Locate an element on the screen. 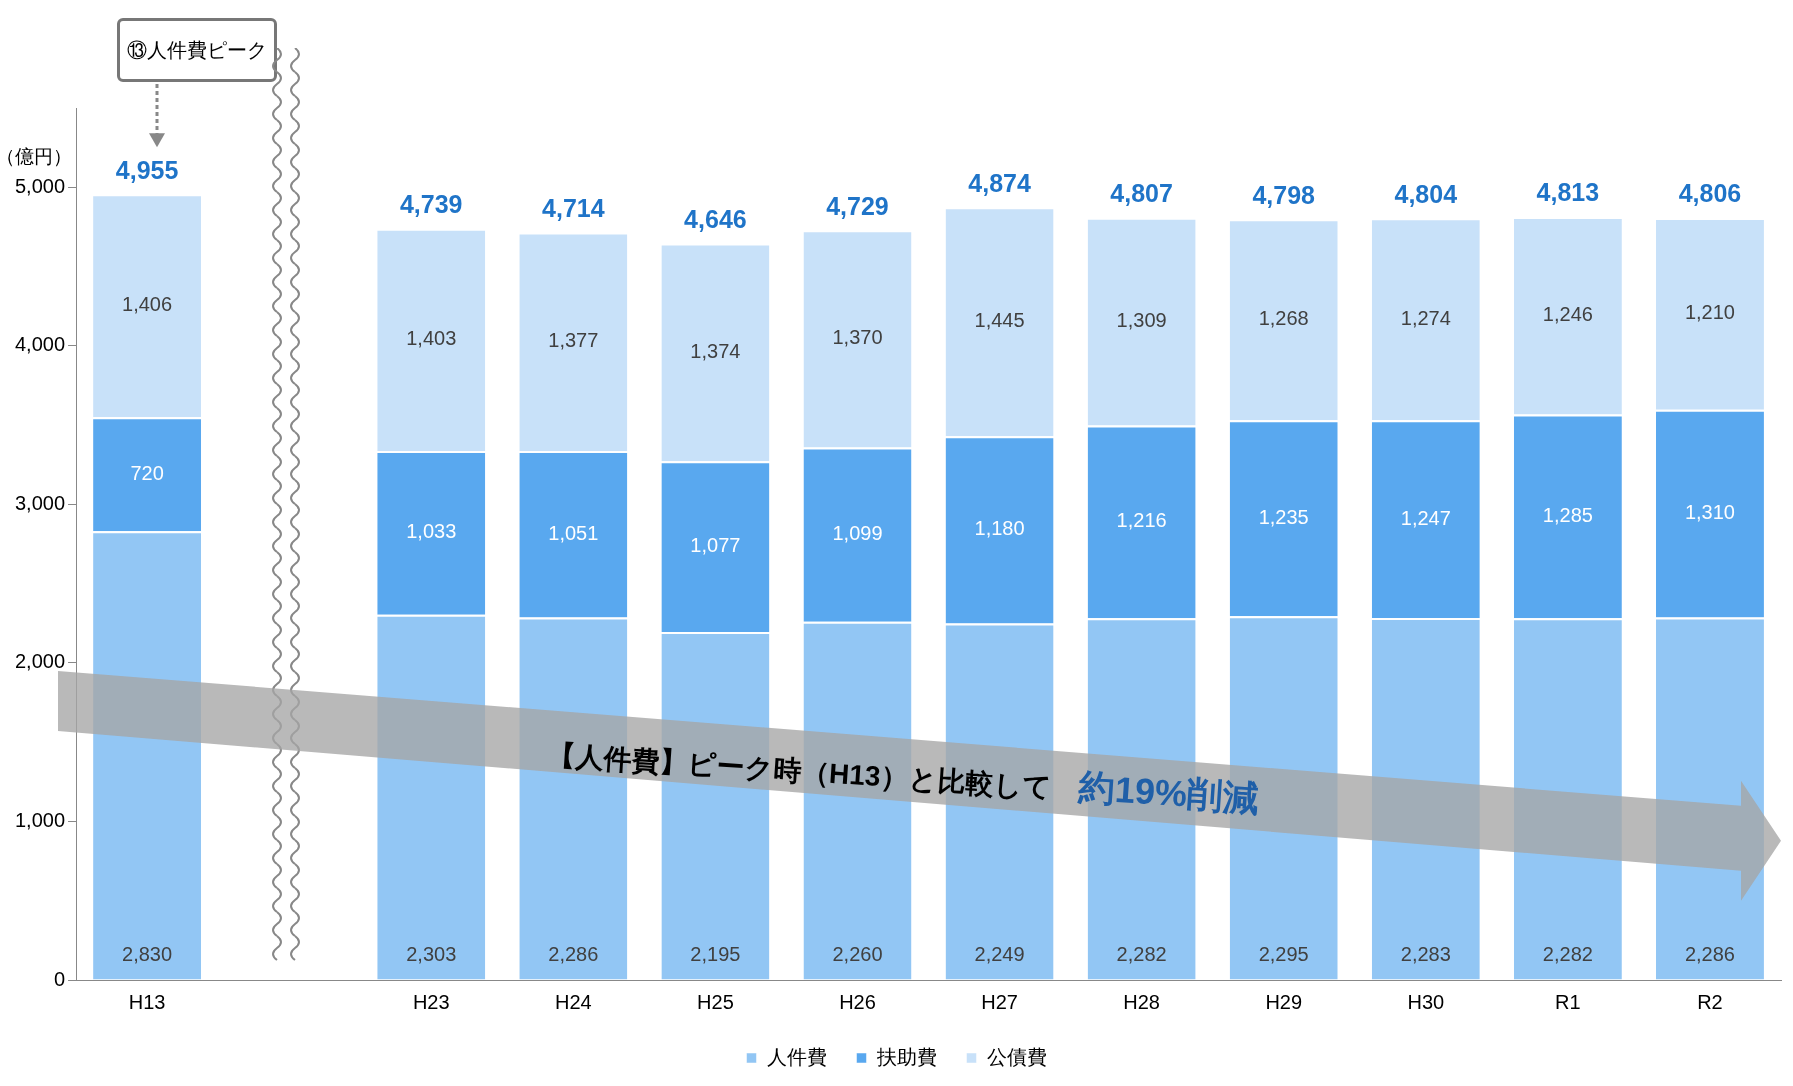  data-label: 1,309 is located at coordinates (1141, 320).